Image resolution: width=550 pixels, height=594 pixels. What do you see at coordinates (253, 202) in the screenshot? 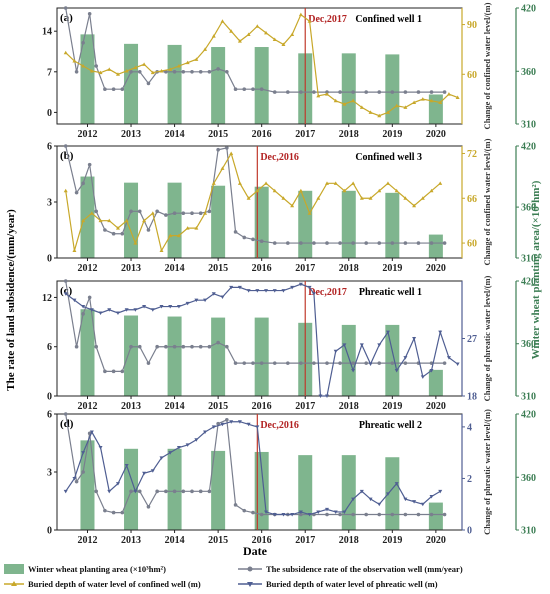
I see `confined-water-level-line` at bounding box center [253, 202].